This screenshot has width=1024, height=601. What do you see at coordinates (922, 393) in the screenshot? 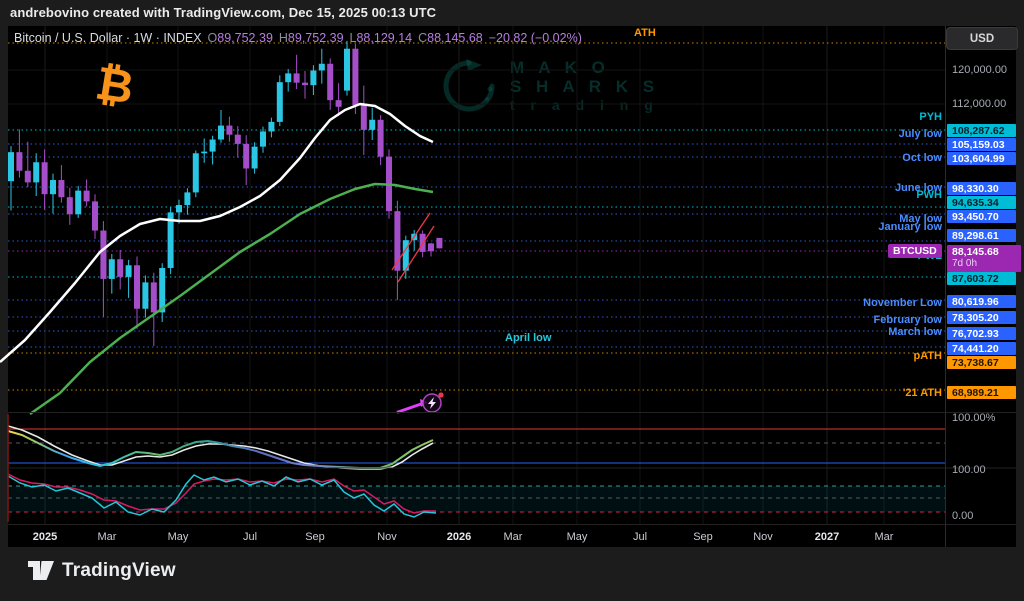
I see `level-label--21-ath: '21 ATH` at bounding box center [922, 393].